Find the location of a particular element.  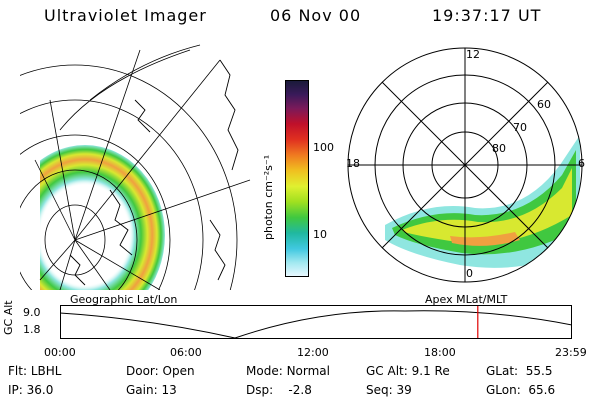

colorbar is located at coordinates (297, 178).